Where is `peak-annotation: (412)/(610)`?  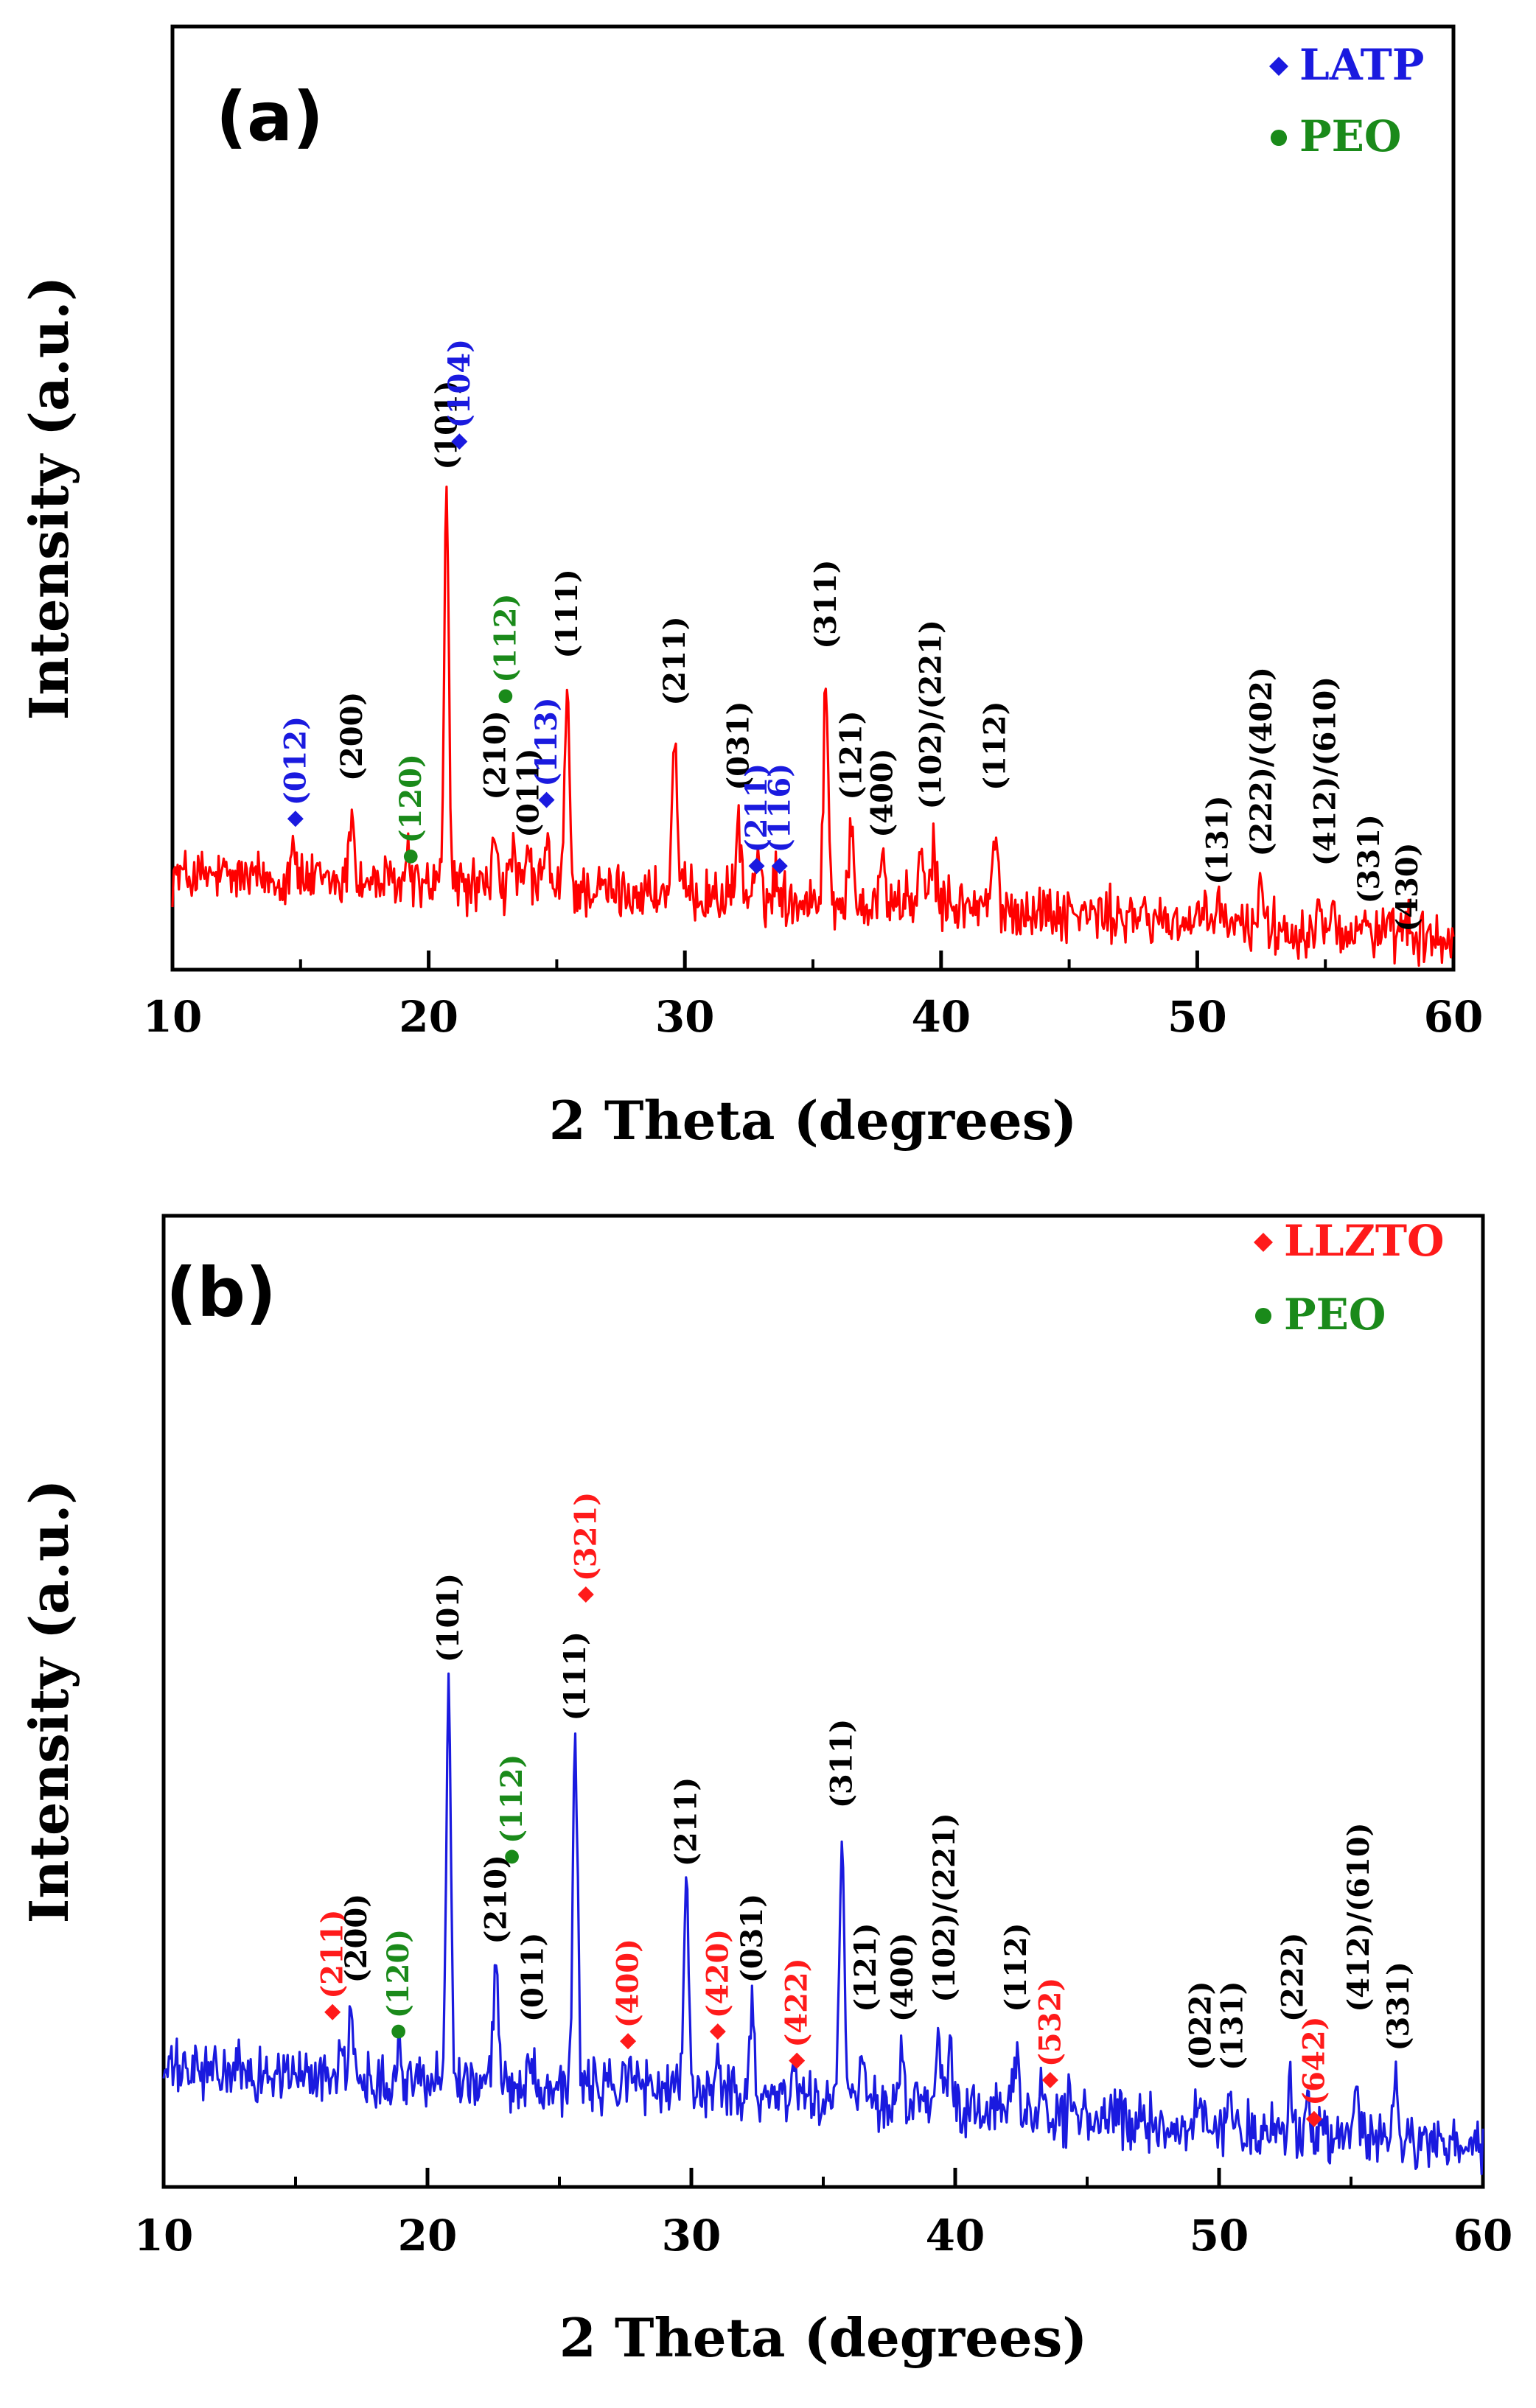 peak-annotation: (412)/(610) is located at coordinates (1358, 1917).